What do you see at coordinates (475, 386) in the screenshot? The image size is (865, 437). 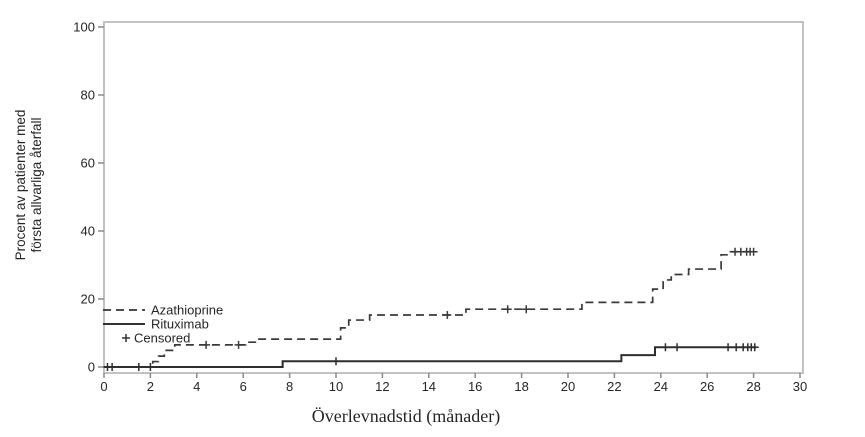 I see `x-tick-label: 16` at bounding box center [475, 386].